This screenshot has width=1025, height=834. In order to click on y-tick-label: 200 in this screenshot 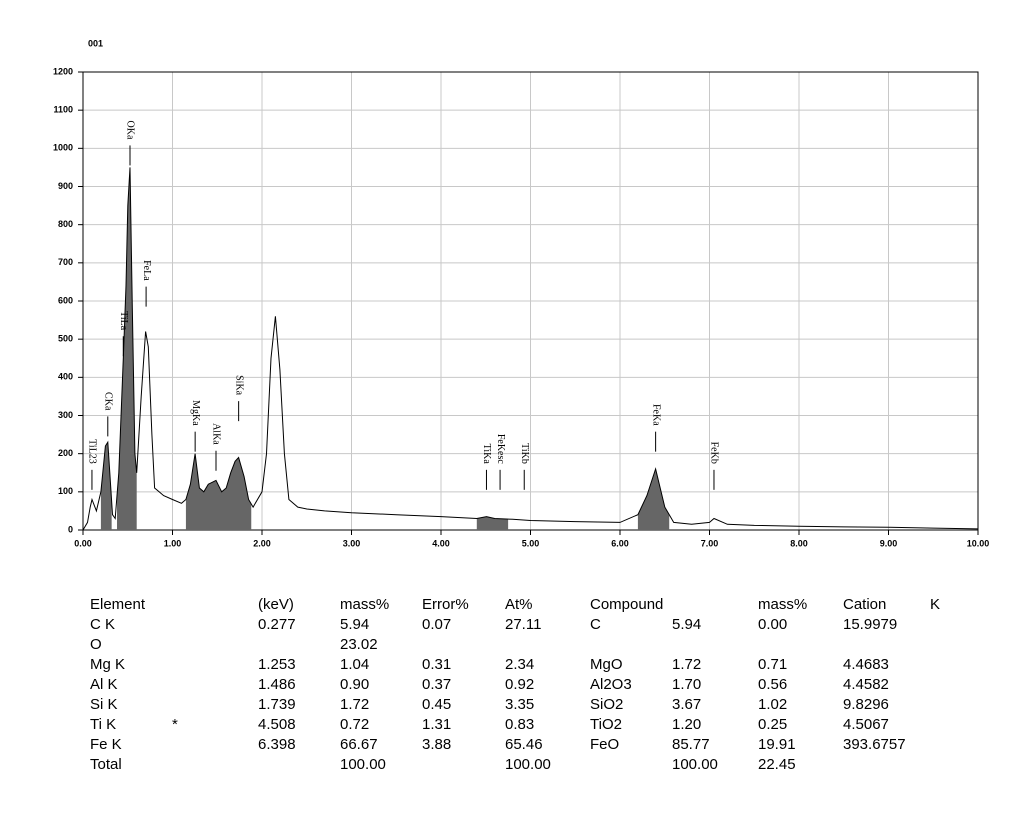, I will do `click(65, 453)`.